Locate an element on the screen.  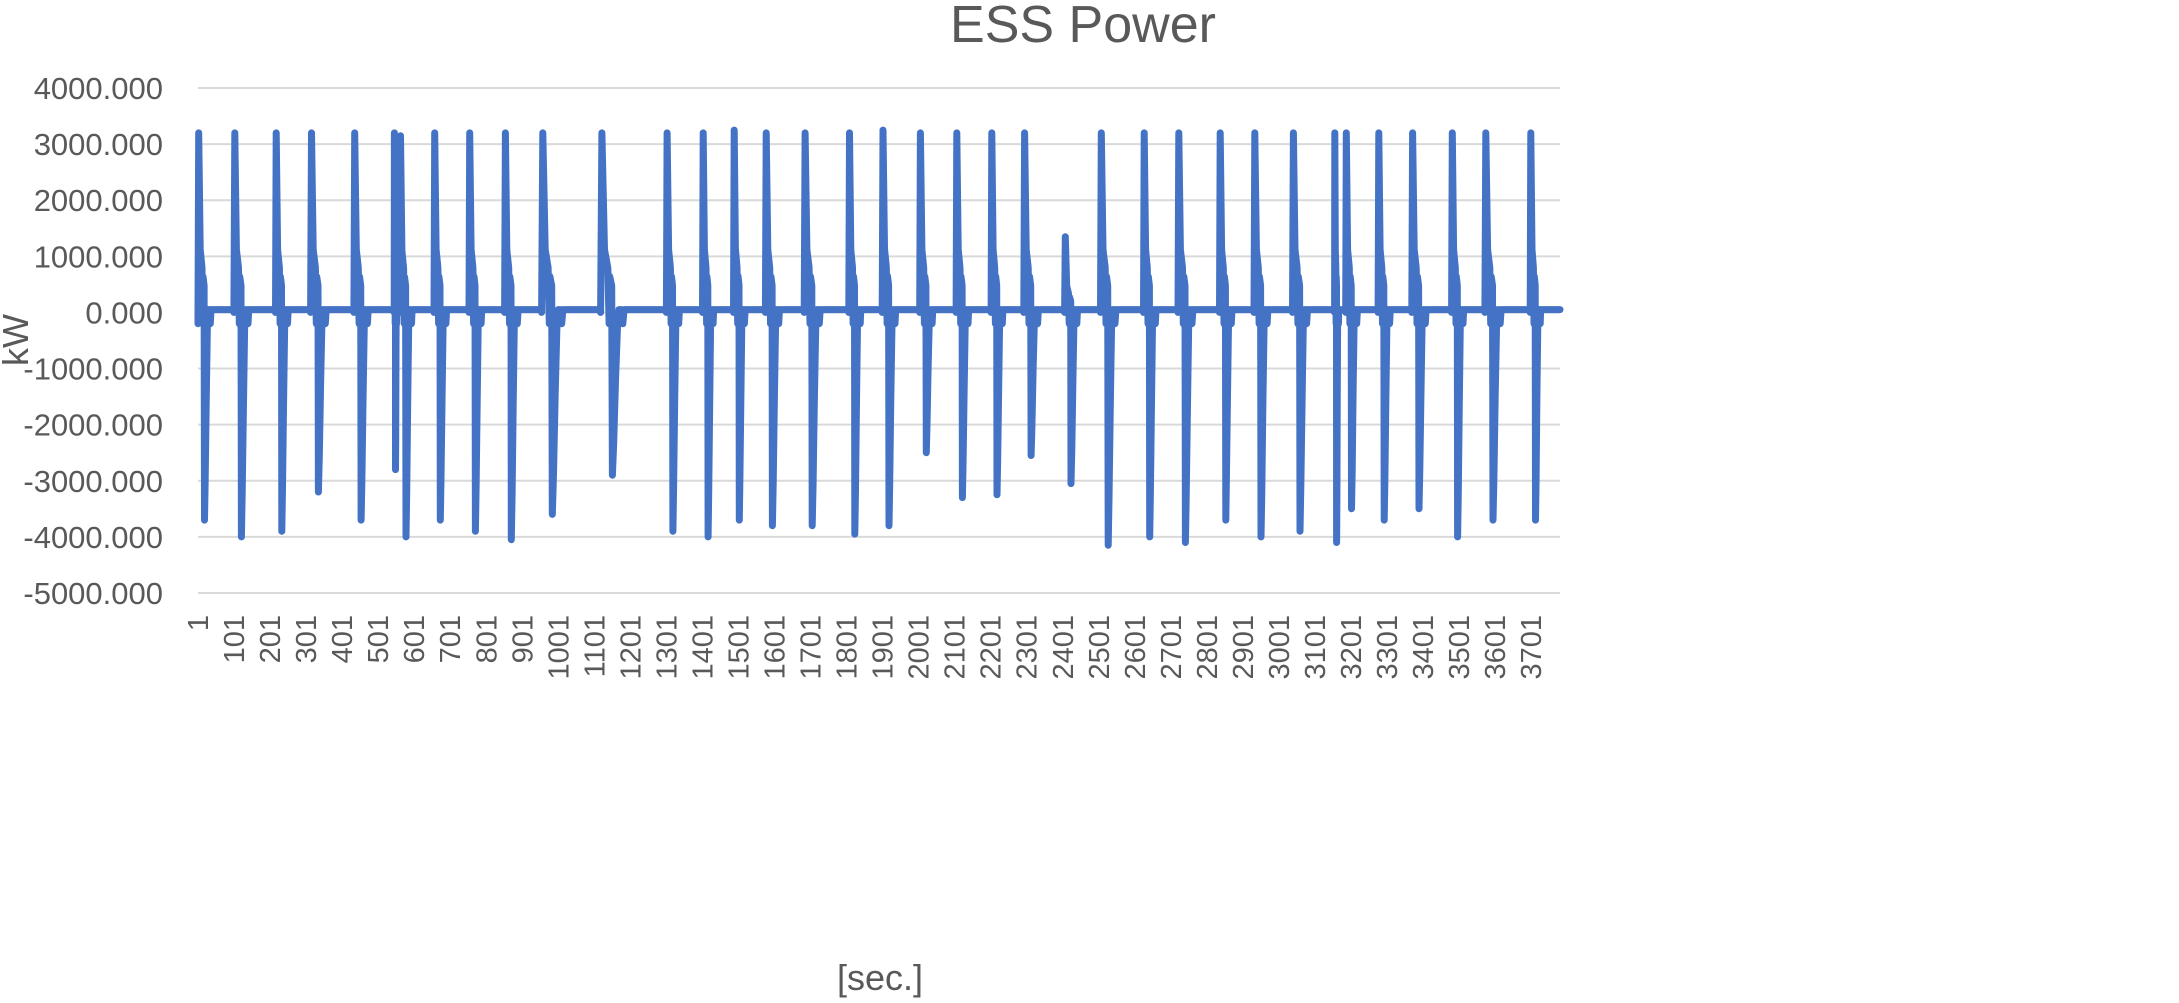
x-tick-label: 1501 is located at coordinates (739, 647).